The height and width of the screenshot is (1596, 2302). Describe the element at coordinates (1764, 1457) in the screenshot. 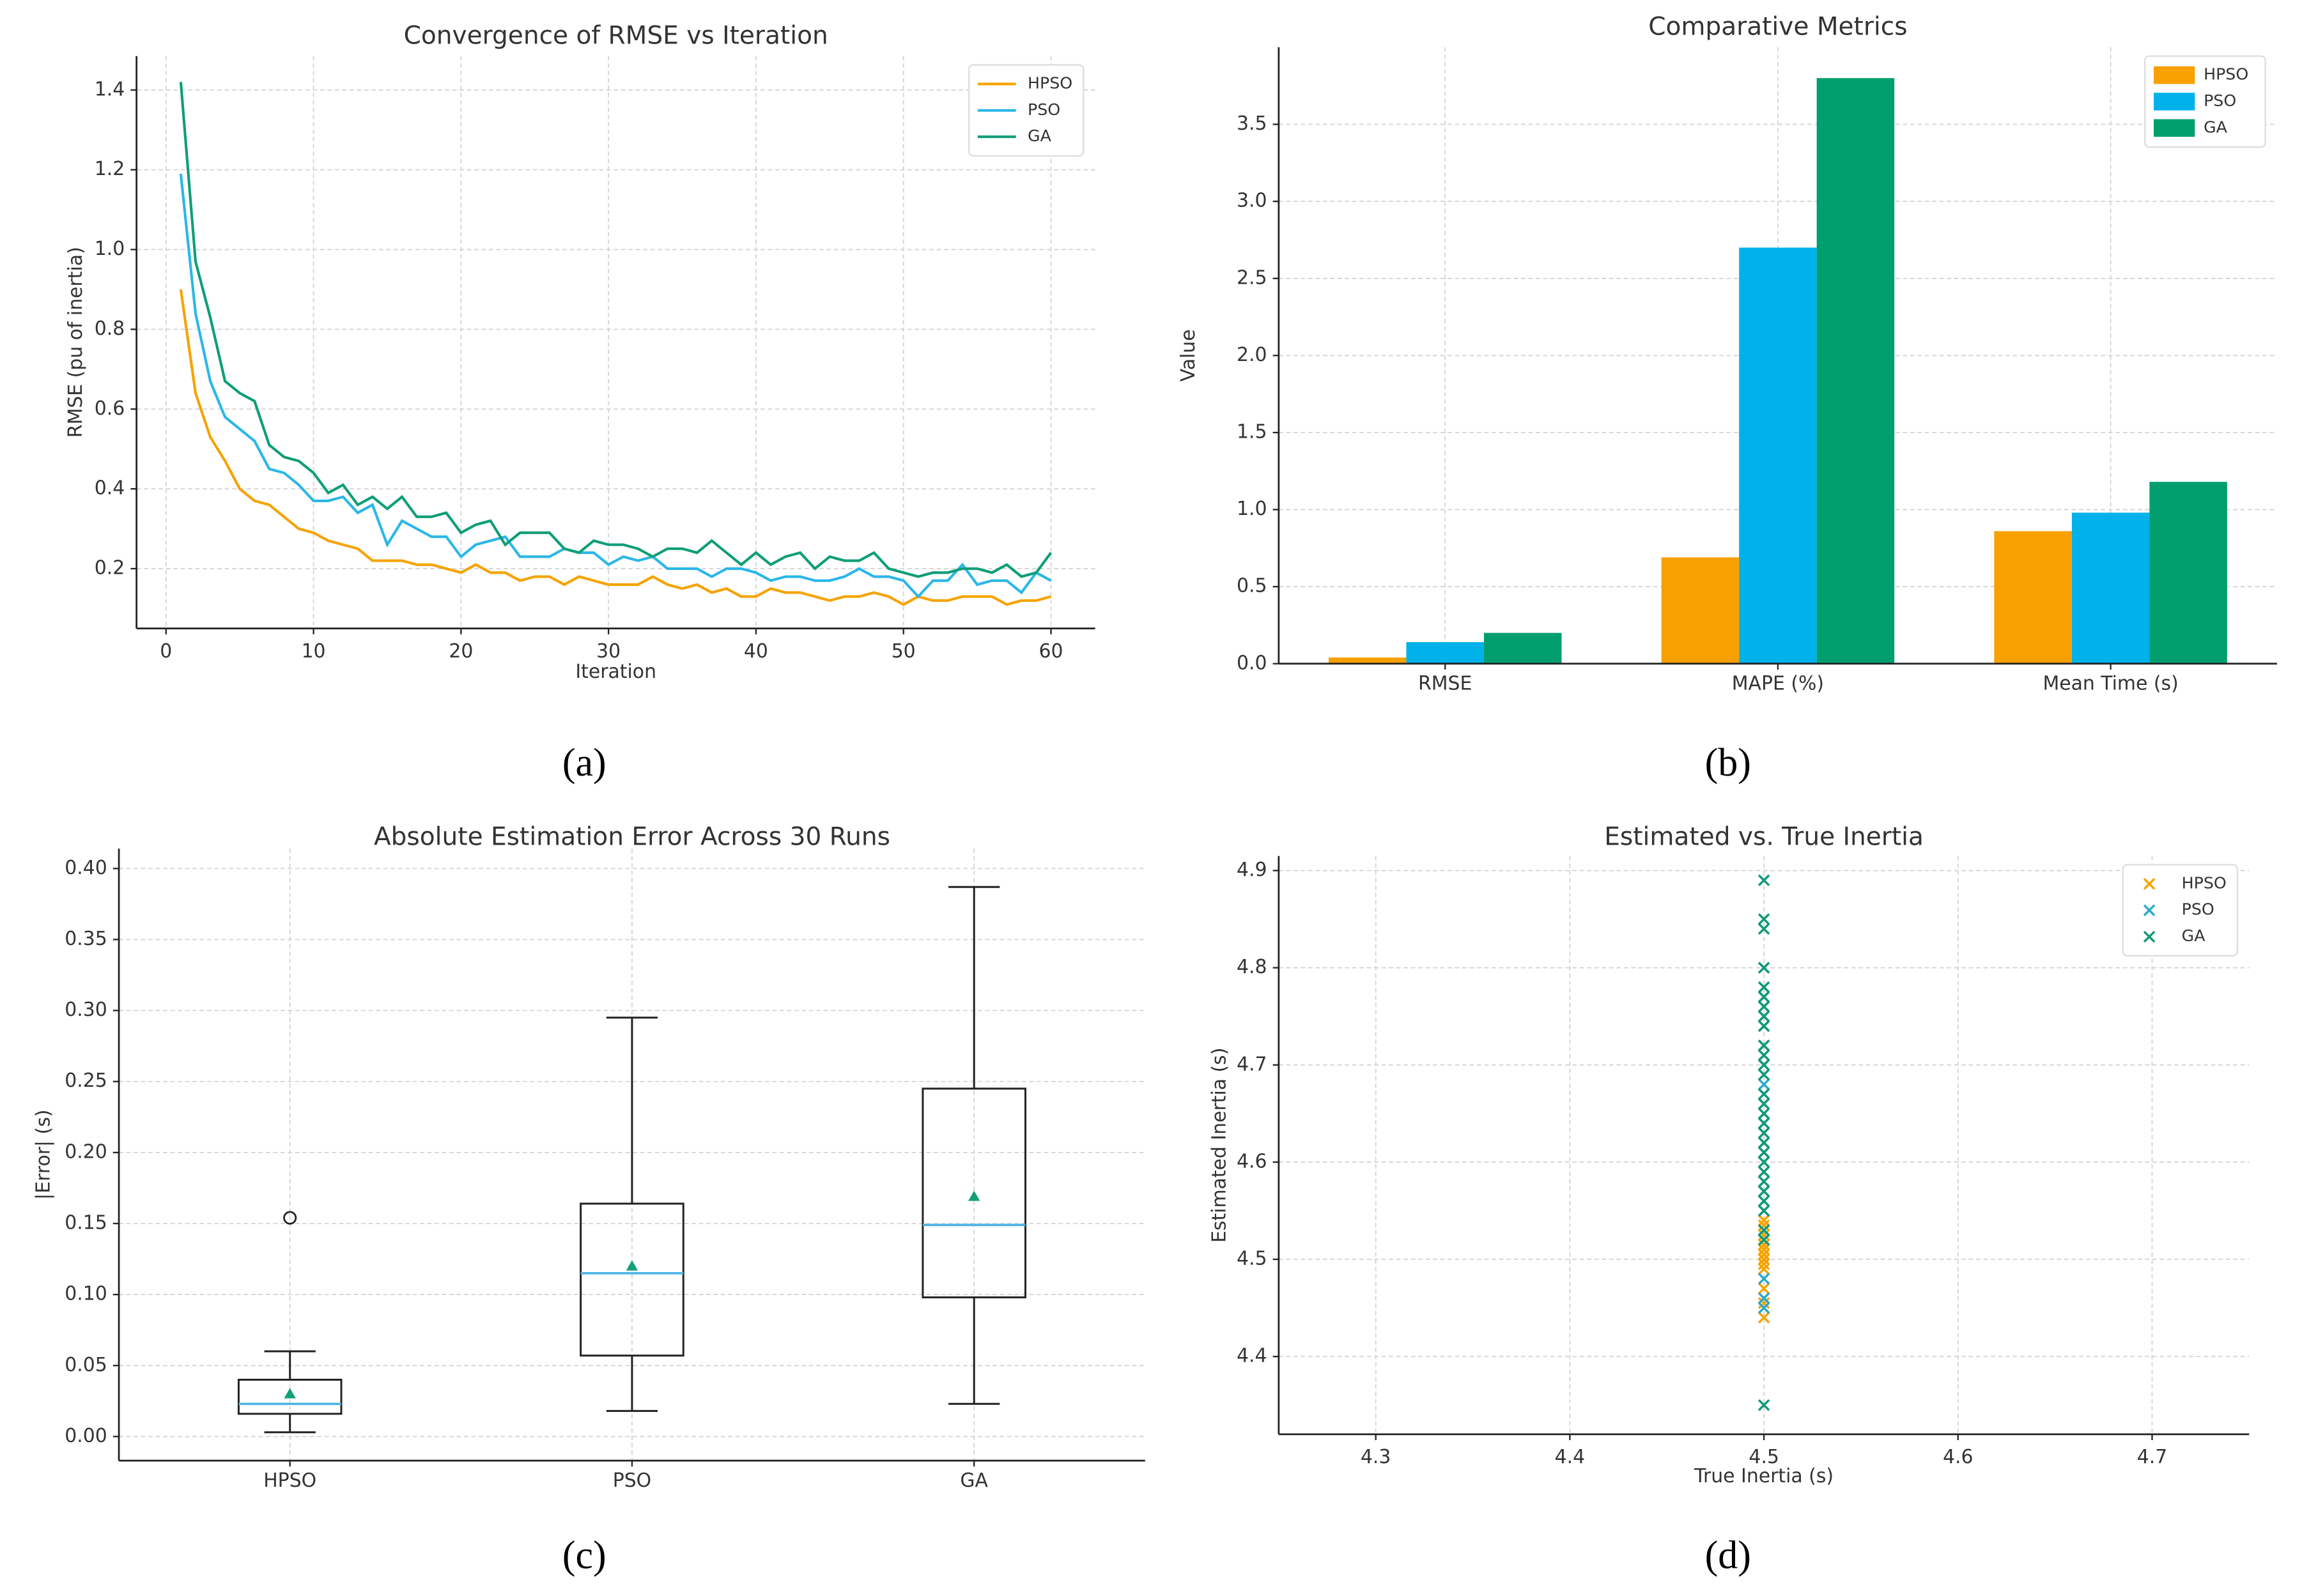

I see `x-tick-label: 4.5` at that location.